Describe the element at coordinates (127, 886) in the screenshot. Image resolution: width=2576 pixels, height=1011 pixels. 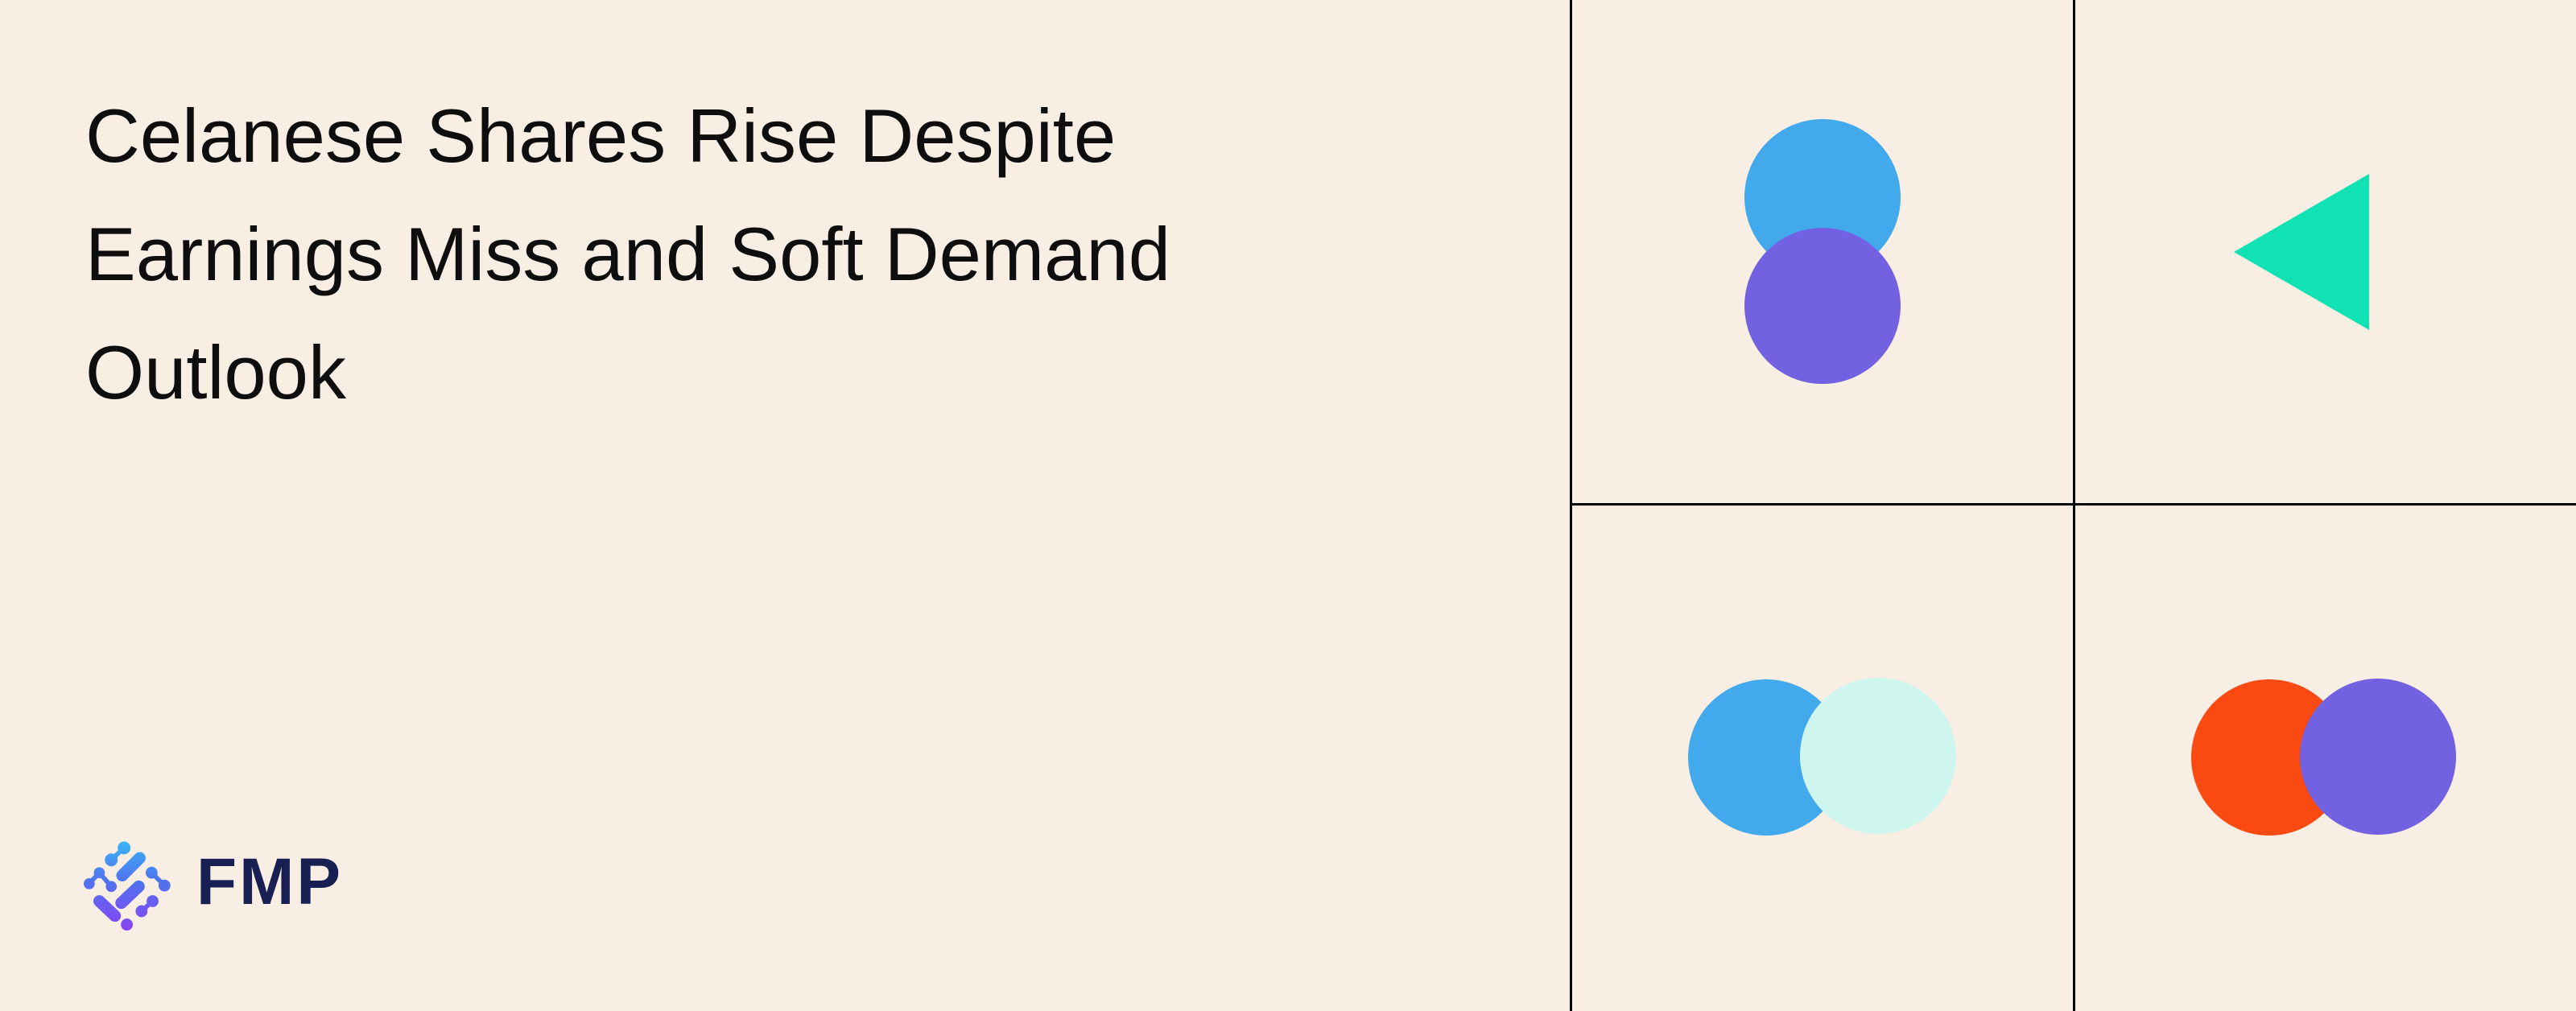
I see `fmp-molecule-icon` at that location.